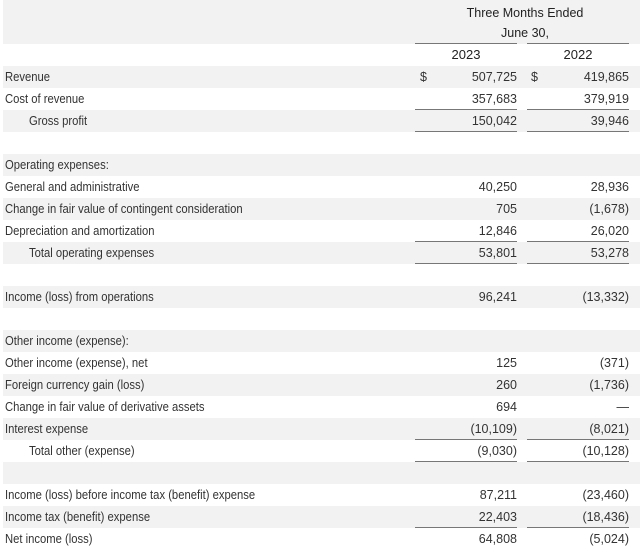 The width and height of the screenshot is (640, 551). Describe the element at coordinates (92, 253) in the screenshot. I see `row-label: Total operating expenses` at that location.